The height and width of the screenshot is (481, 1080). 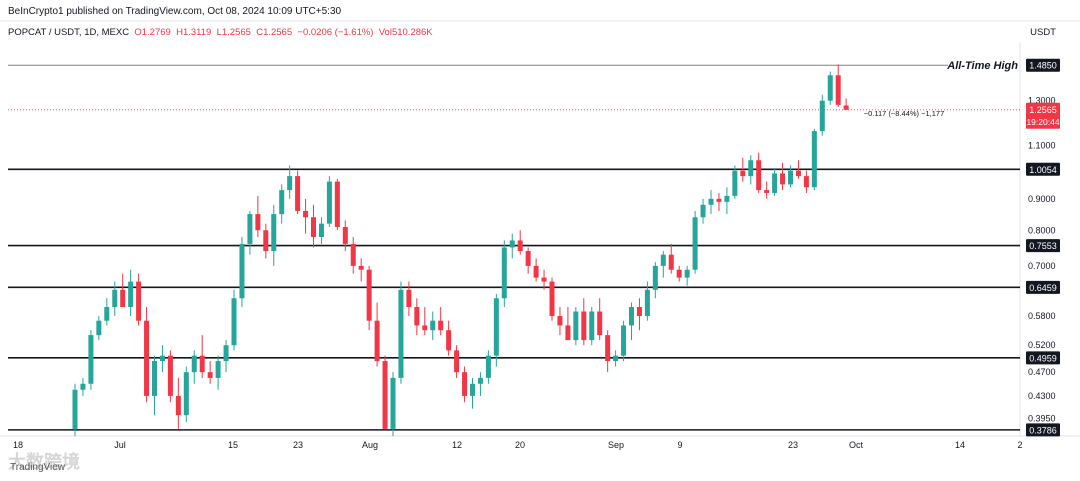 I want to click on change-value: −0.0206 (−1.61%), so click(x=335, y=32).